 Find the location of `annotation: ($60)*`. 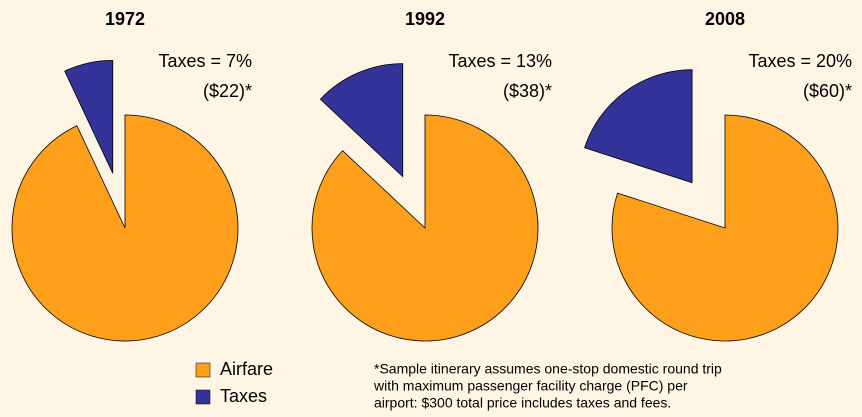

annotation: ($60)* is located at coordinates (827, 91).